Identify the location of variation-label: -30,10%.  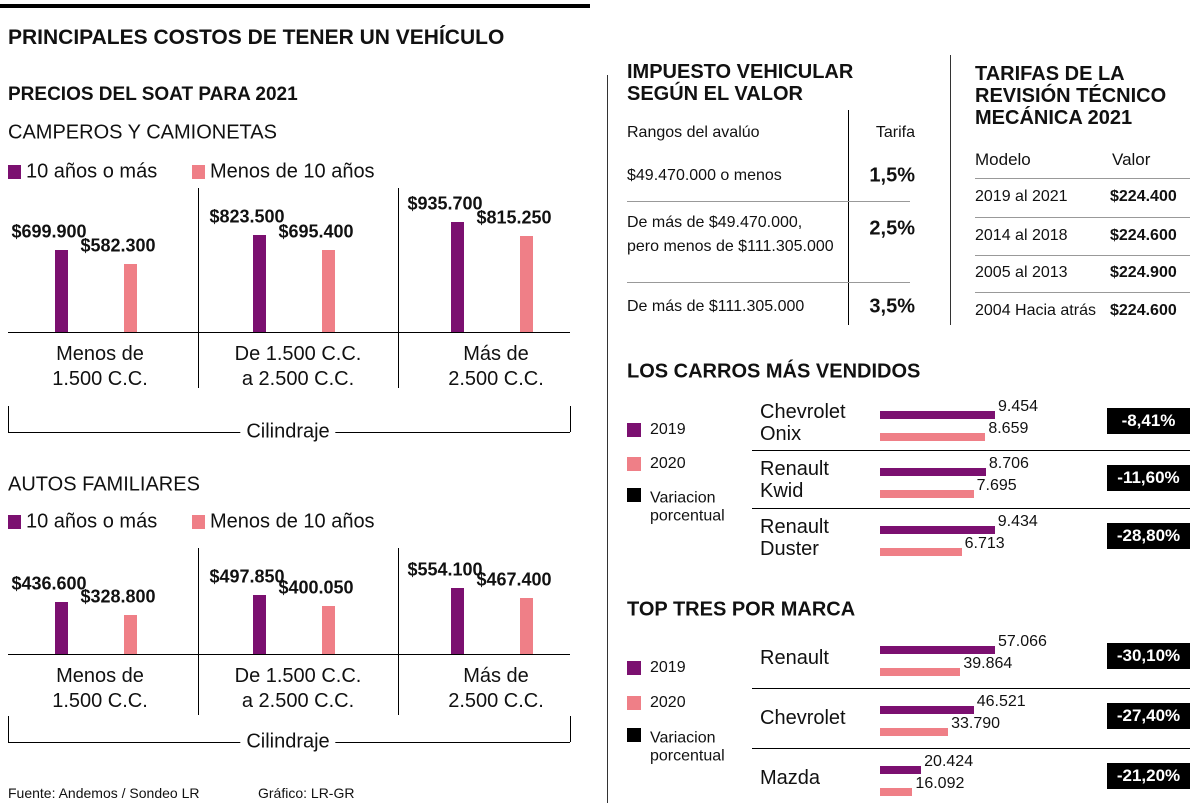
(1148, 655).